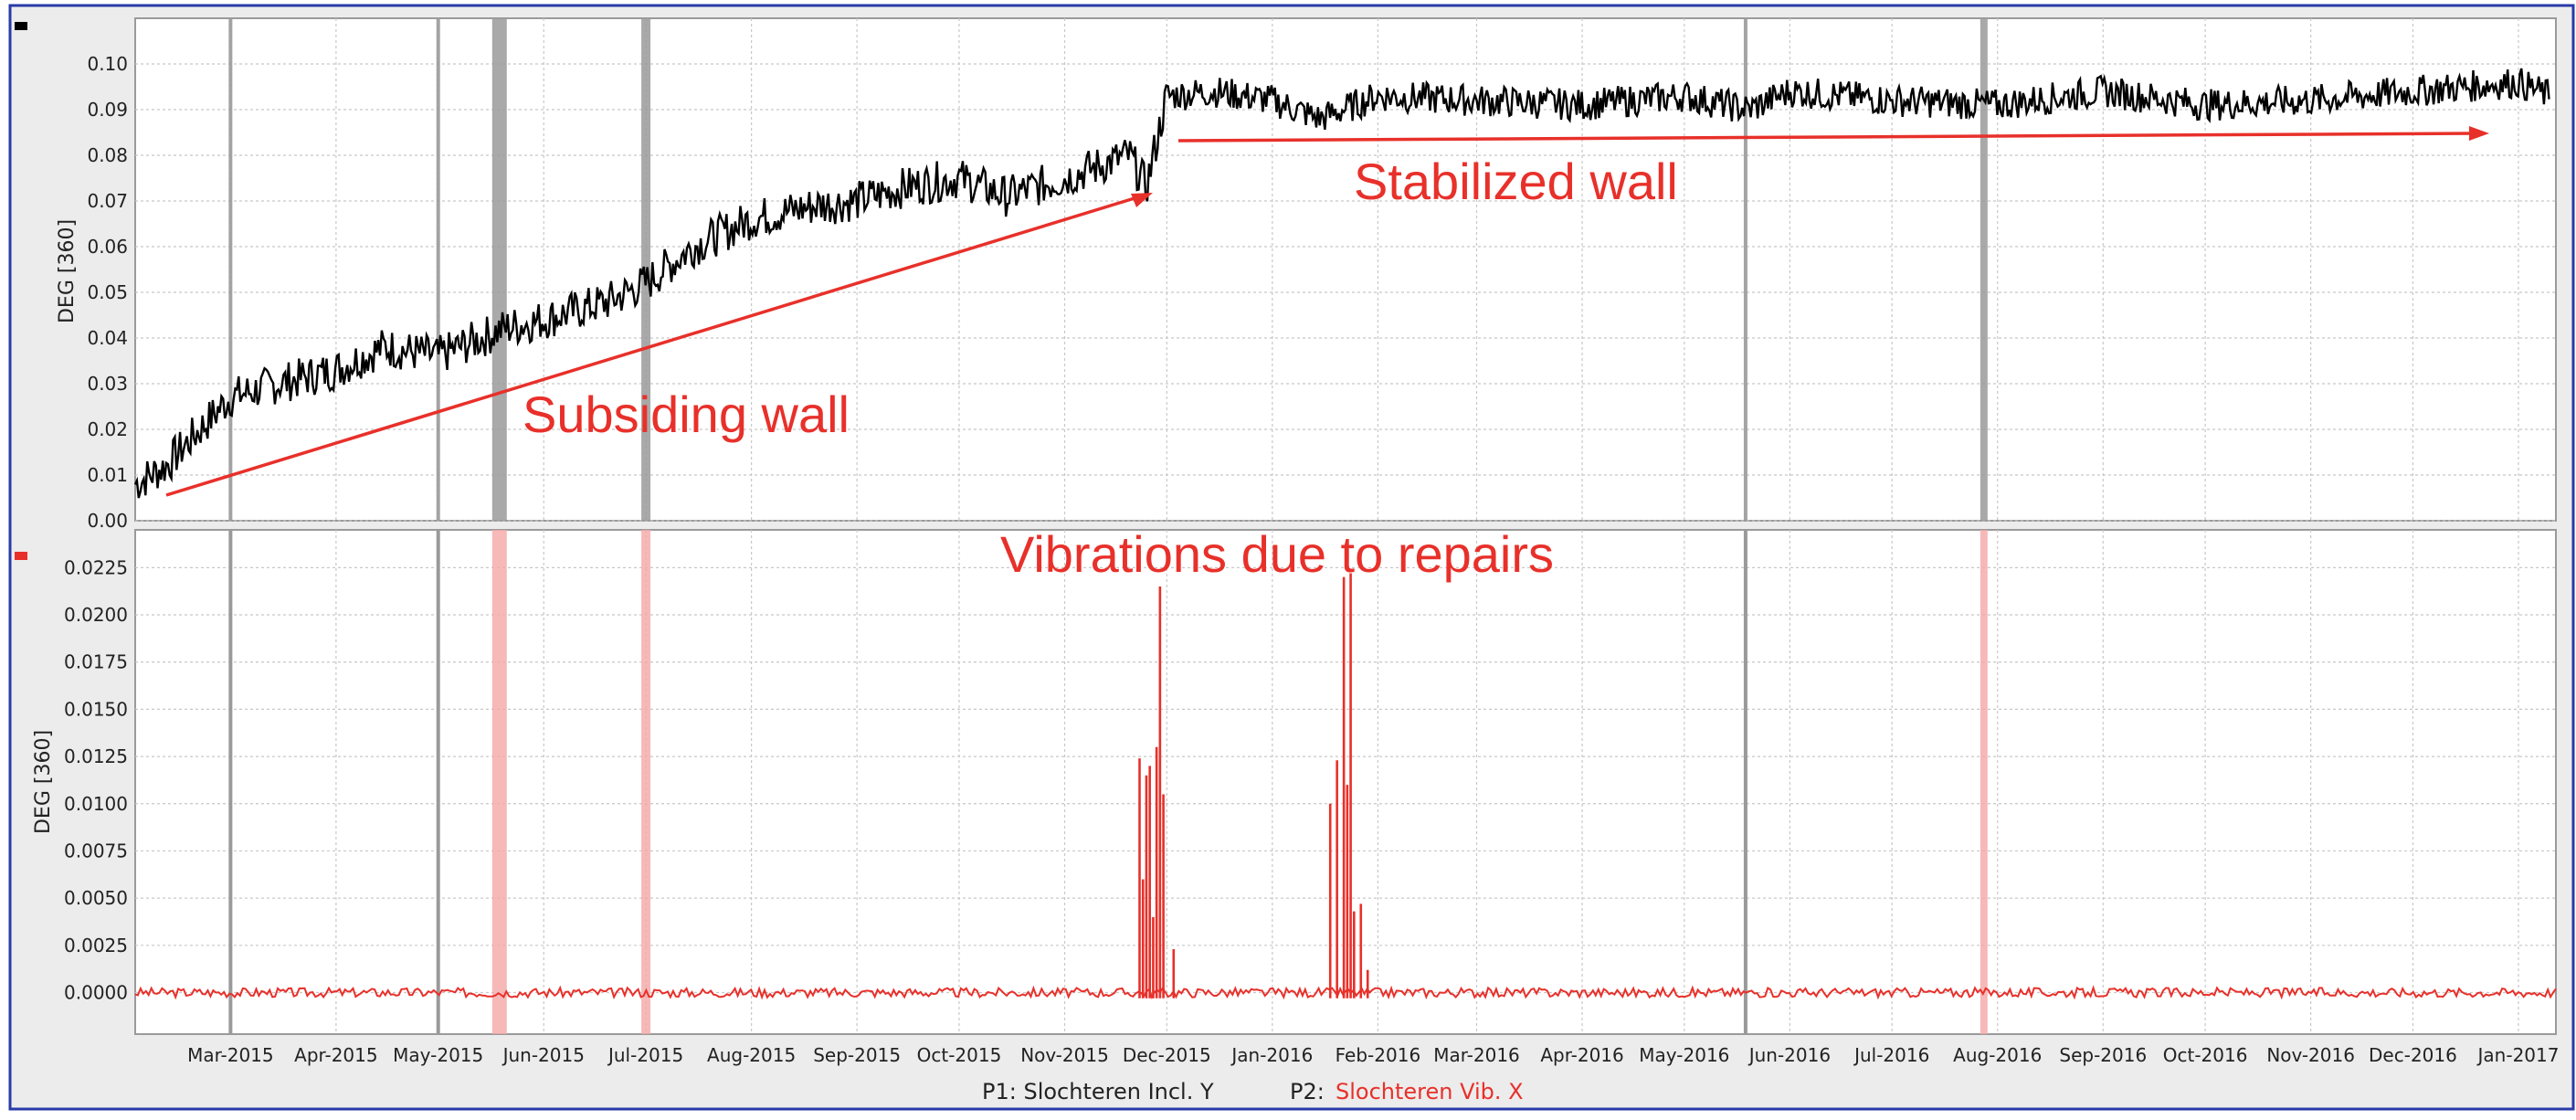 The height and width of the screenshot is (1120, 2576). What do you see at coordinates (107, 64) in the screenshot?
I see `top-y-tick-label: 0.10` at bounding box center [107, 64].